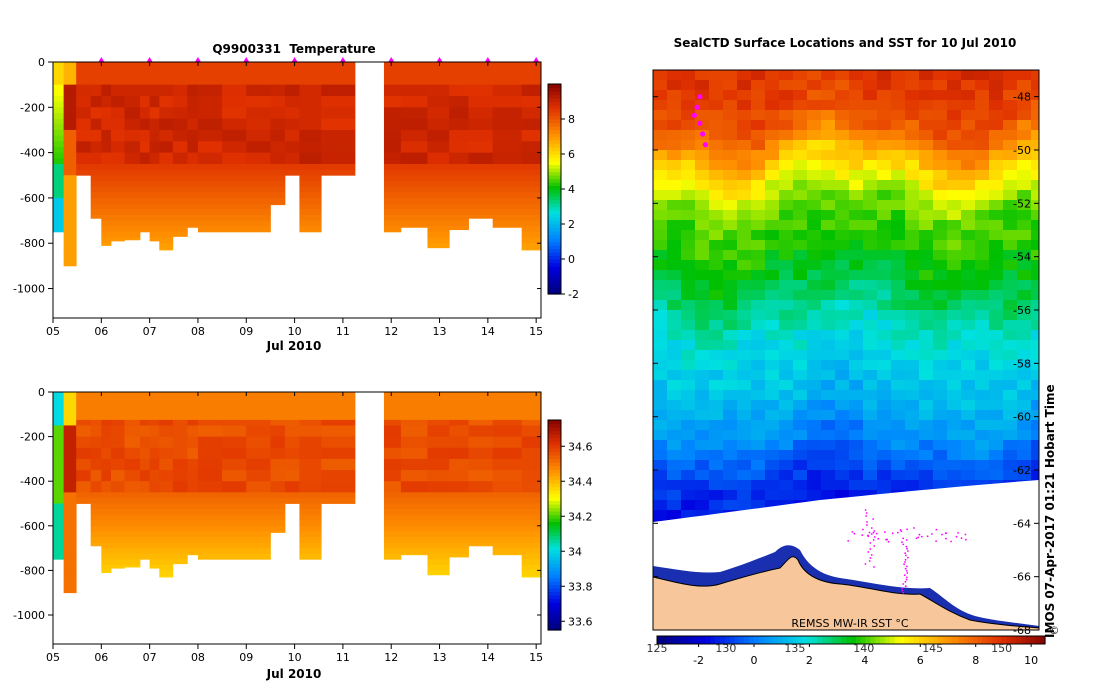 The height and width of the screenshot is (700, 1099). What do you see at coordinates (32, 107) in the screenshot?
I see `y-tick-label: -200` at bounding box center [32, 107].